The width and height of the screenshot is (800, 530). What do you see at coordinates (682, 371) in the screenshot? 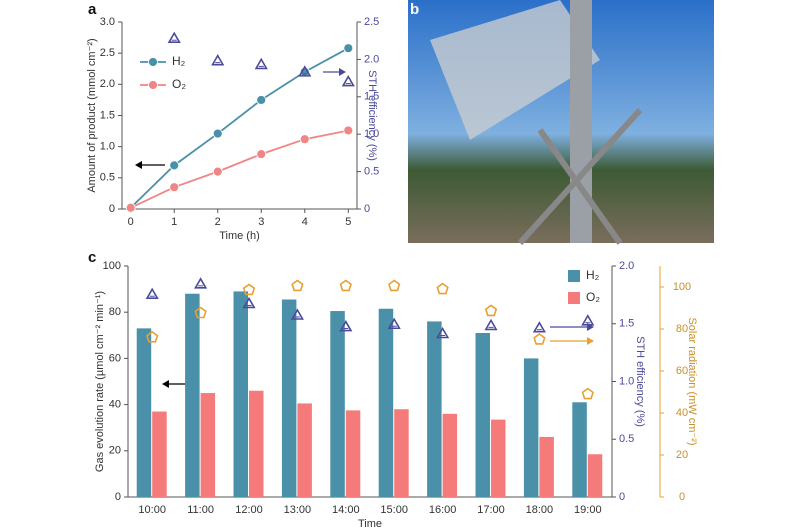
I see `y3-tick-label: 60` at bounding box center [682, 371].